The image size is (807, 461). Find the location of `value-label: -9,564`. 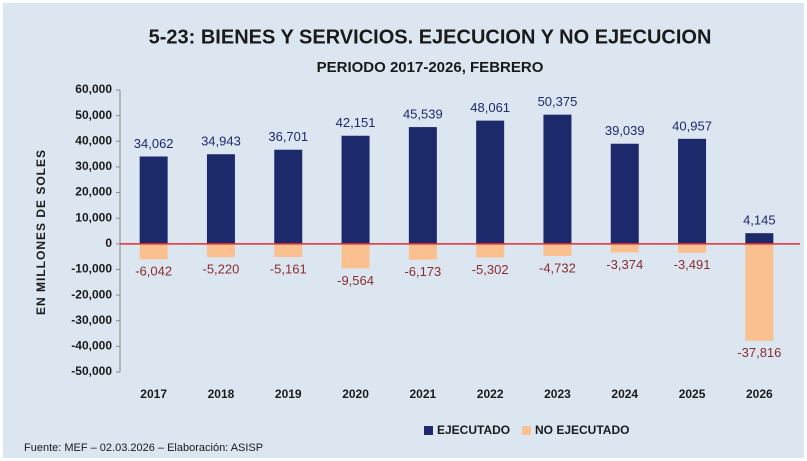

value-label: -9,564 is located at coordinates (355, 280).